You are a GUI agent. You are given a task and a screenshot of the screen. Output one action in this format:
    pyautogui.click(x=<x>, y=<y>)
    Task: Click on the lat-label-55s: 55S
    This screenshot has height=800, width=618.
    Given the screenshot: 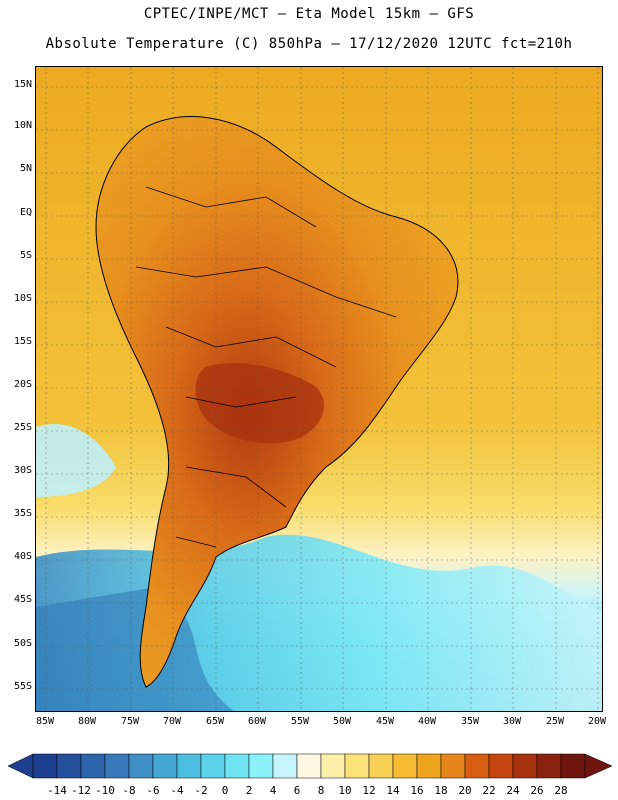 What is the action you would take?
    pyautogui.click(x=22, y=686)
    